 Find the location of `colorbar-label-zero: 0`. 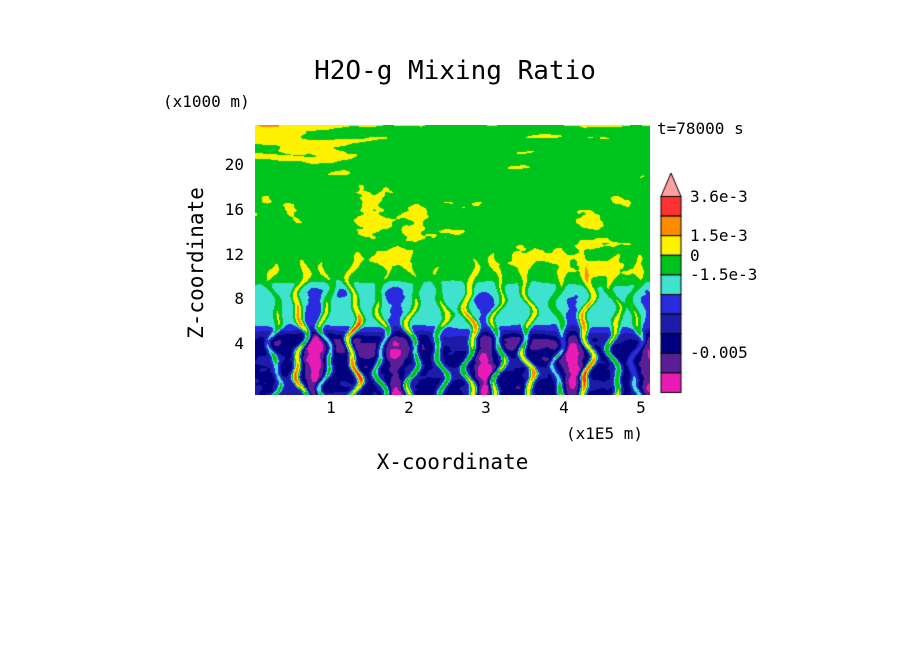

colorbar-label-zero: 0 is located at coordinates (695, 255).